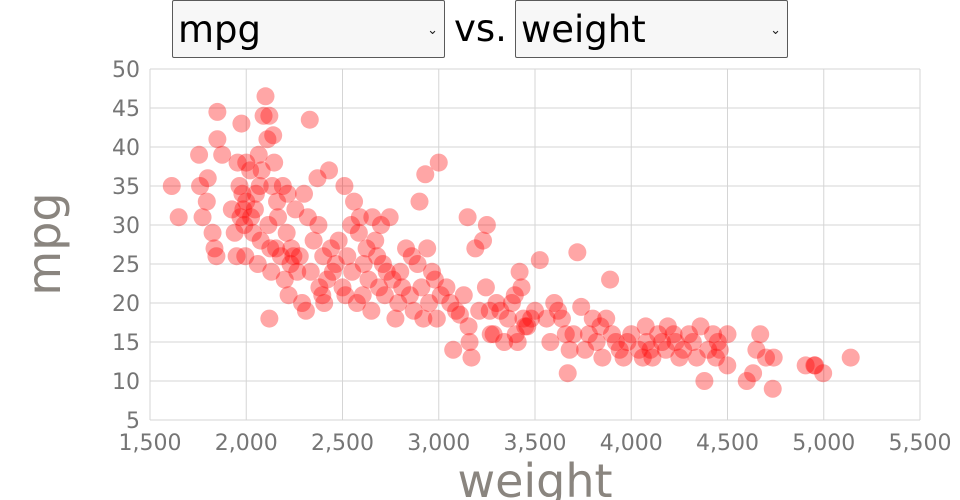  Describe the element at coordinates (342, 443) in the screenshot. I see `x-tick-label: 2,500` at that location.